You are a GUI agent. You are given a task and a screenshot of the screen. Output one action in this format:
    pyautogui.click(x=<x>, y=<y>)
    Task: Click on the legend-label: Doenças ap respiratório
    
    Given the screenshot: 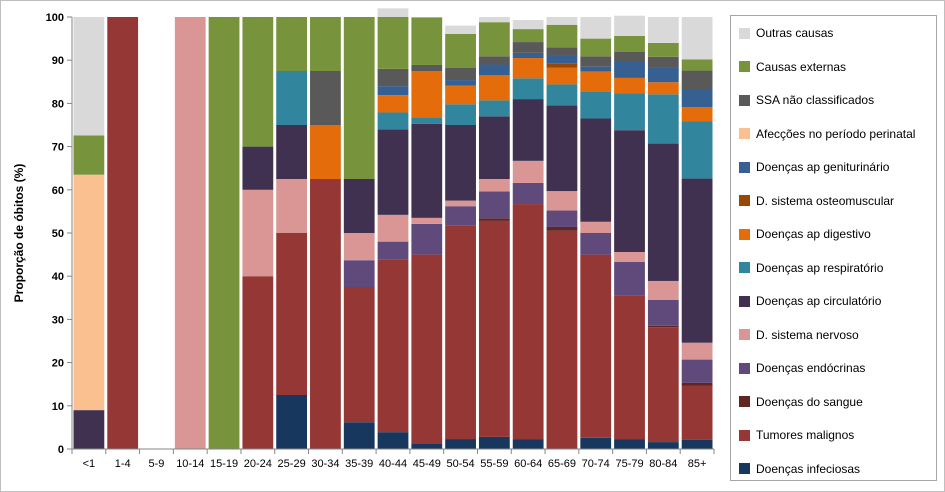 What is the action you would take?
    pyautogui.click(x=820, y=267)
    